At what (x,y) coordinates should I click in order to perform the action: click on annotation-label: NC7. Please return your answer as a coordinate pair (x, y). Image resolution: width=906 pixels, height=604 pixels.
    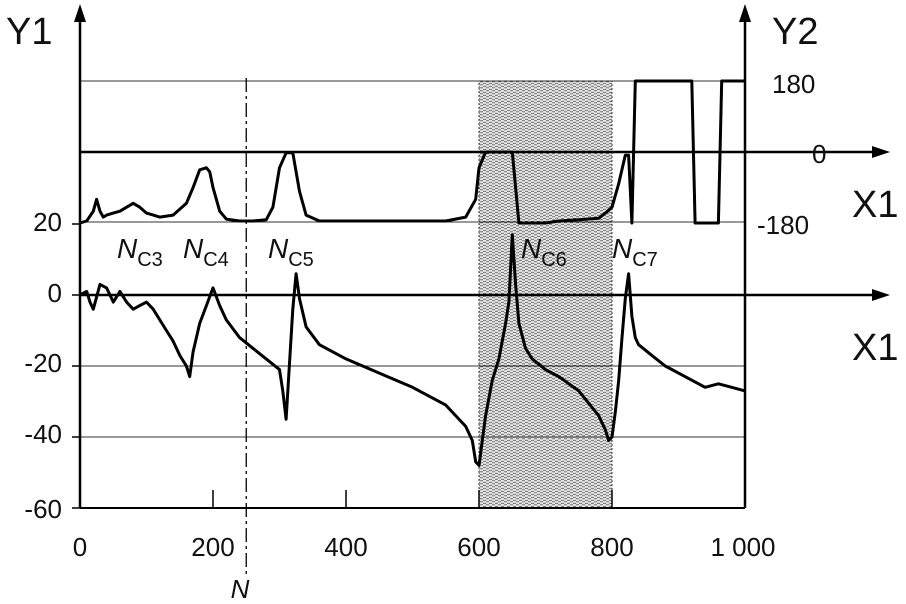
    Looking at the image, I should click on (635, 252).